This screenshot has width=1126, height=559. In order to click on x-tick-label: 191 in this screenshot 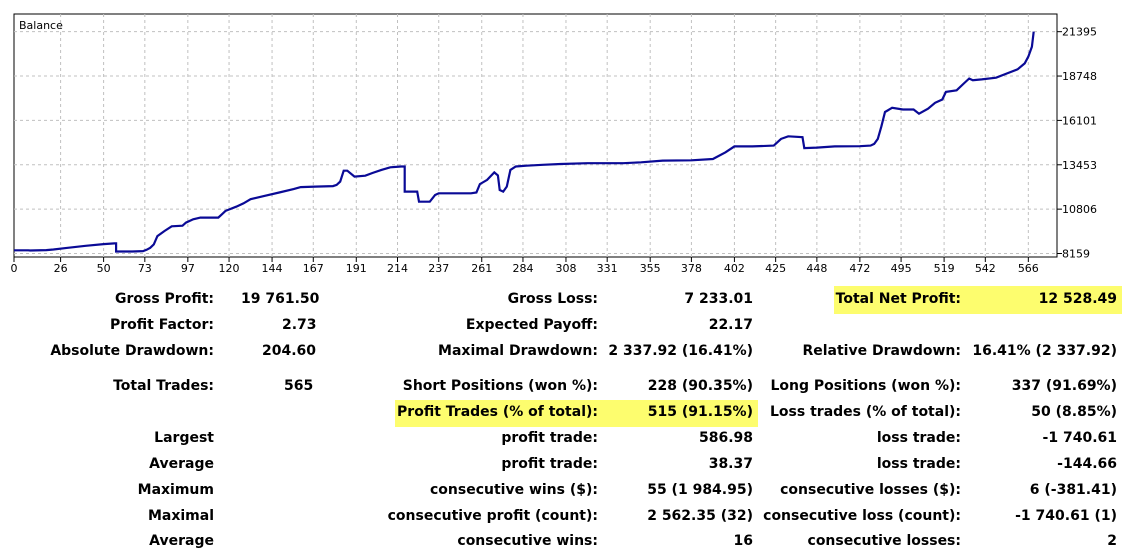, I will do `click(356, 268)`.